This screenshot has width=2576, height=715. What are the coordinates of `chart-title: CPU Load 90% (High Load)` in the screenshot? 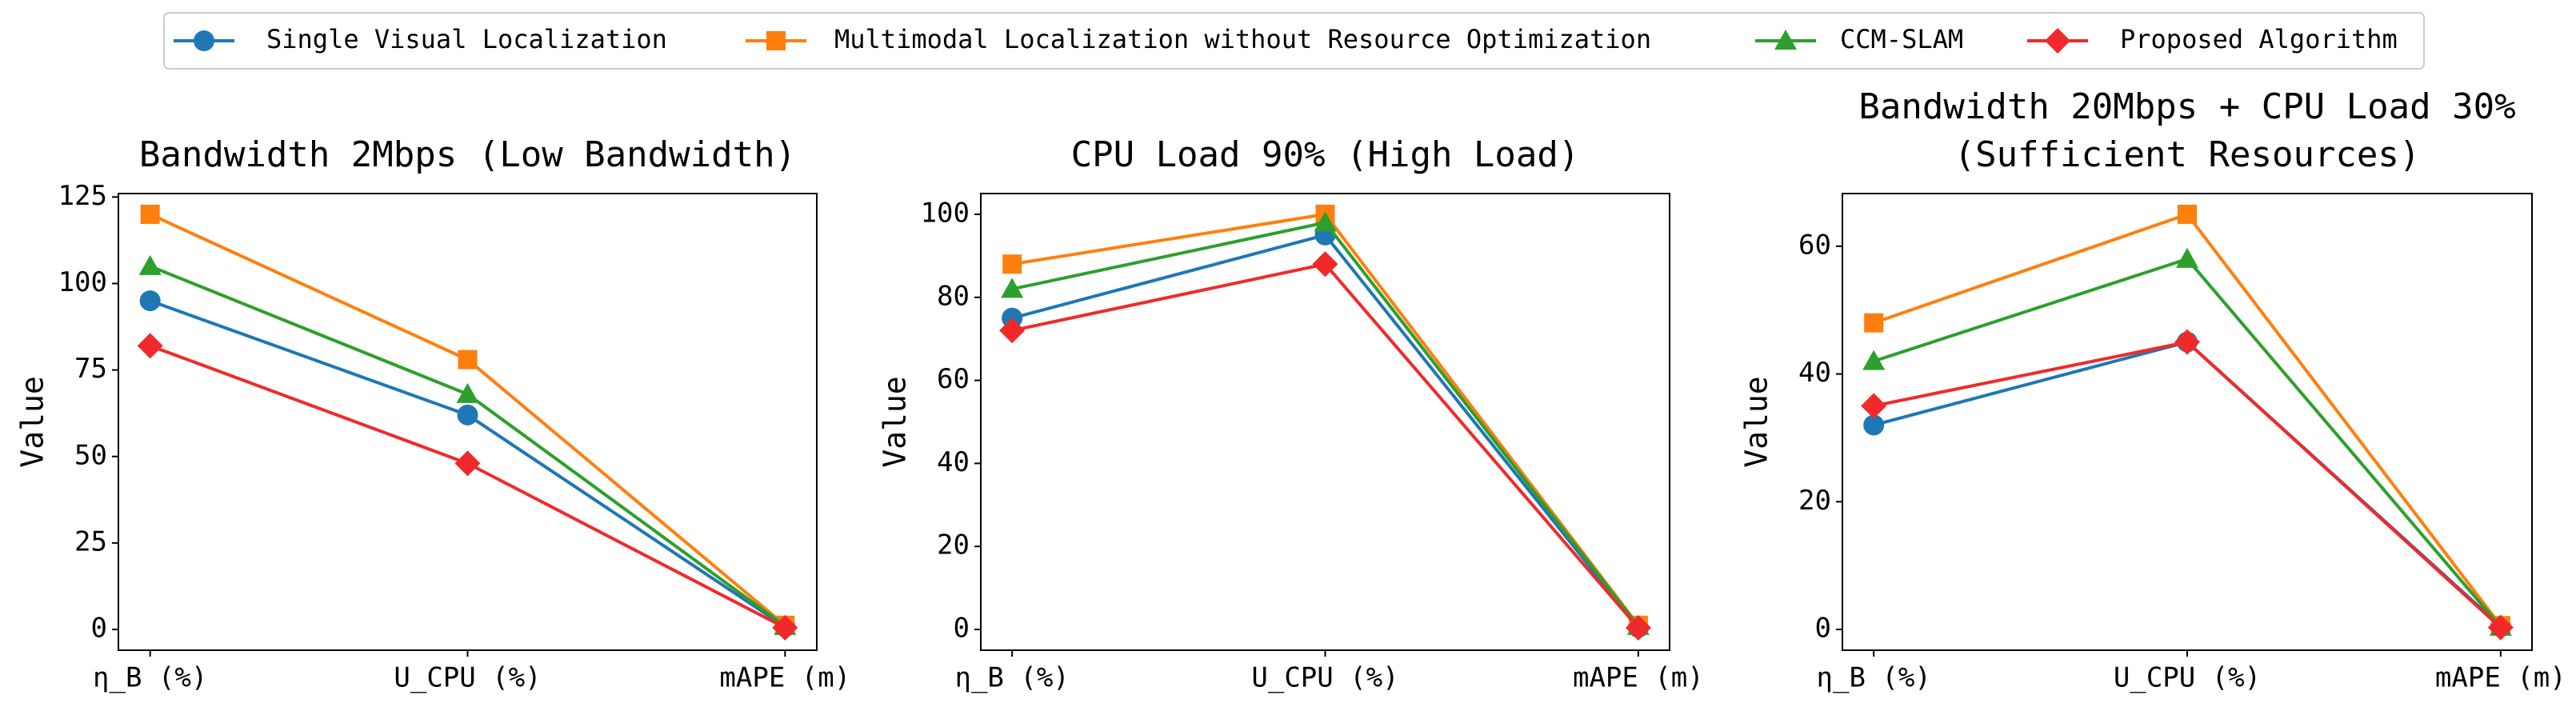 It's located at (1325, 154).